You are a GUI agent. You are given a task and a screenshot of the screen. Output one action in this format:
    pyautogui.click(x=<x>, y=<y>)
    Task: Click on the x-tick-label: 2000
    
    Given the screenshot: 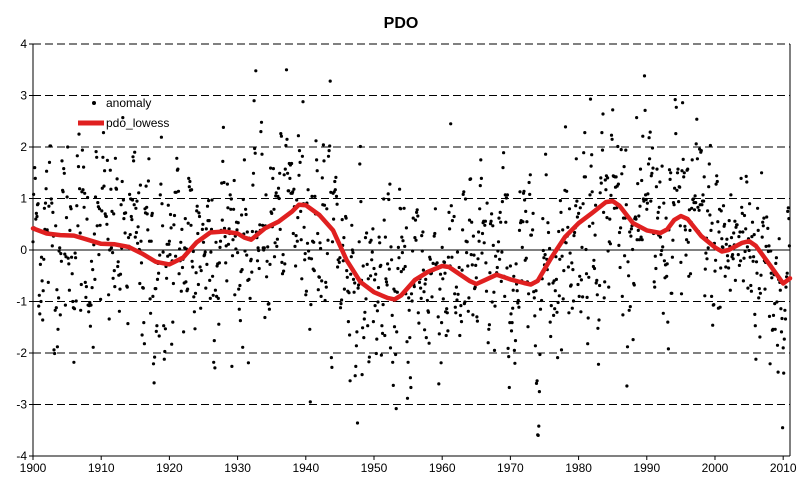 What is the action you would take?
    pyautogui.click(x=715, y=468)
    